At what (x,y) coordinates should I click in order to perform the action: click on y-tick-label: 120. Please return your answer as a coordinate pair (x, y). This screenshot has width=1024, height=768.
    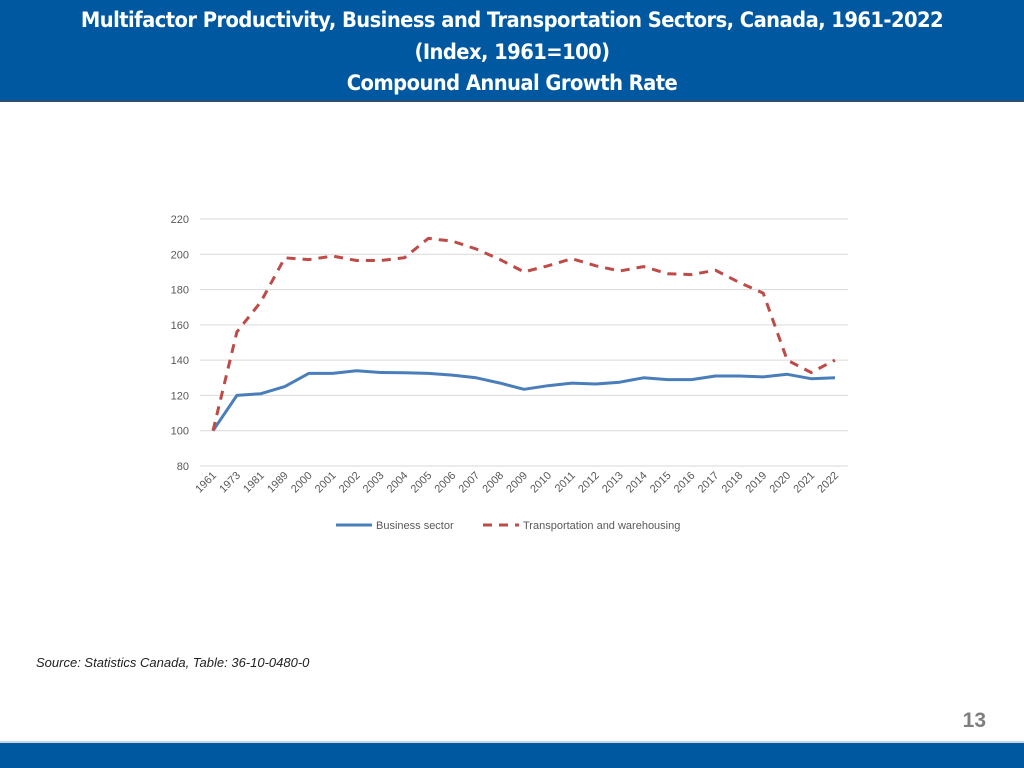
    Looking at the image, I should click on (180, 396).